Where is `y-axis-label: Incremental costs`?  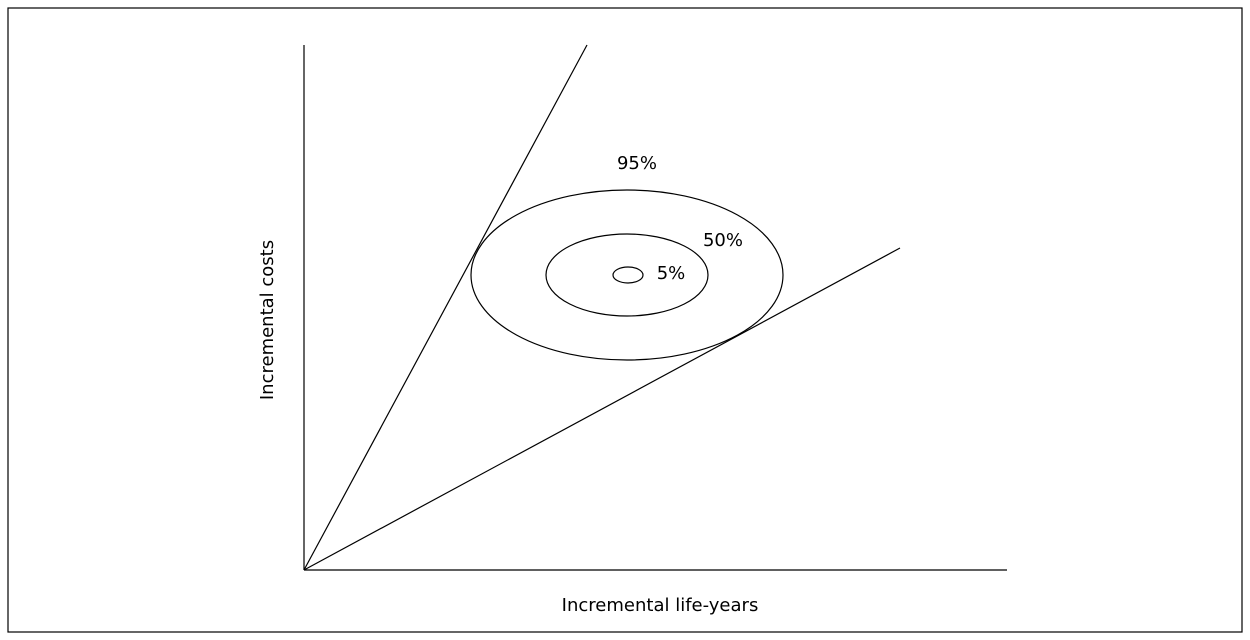 y-axis-label: Incremental costs is located at coordinates (267, 320).